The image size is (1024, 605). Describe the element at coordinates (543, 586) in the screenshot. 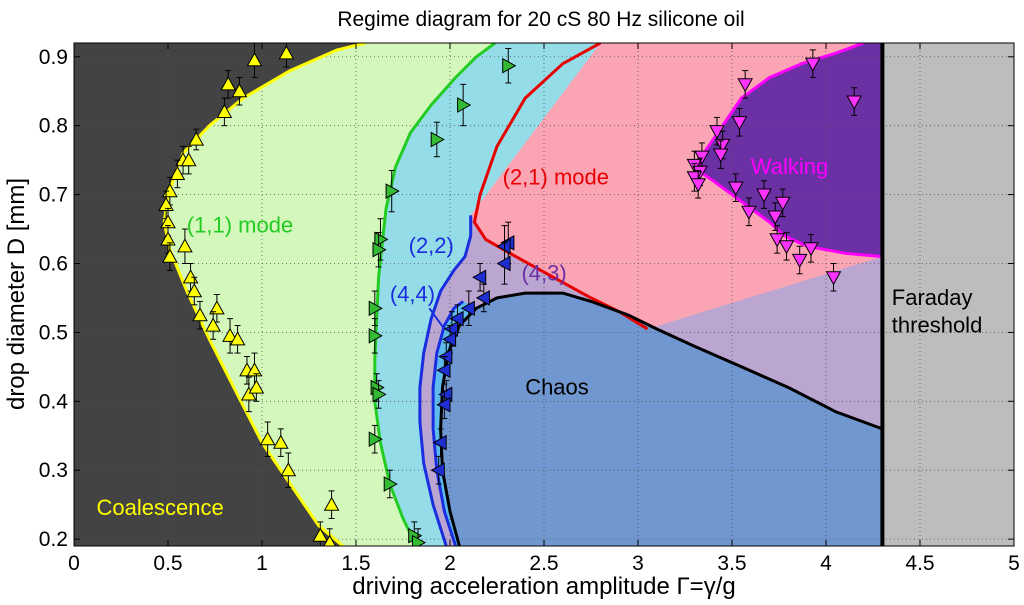

I see `x-axis-title: driving acceleration amplitude Γ=γ/g` at that location.